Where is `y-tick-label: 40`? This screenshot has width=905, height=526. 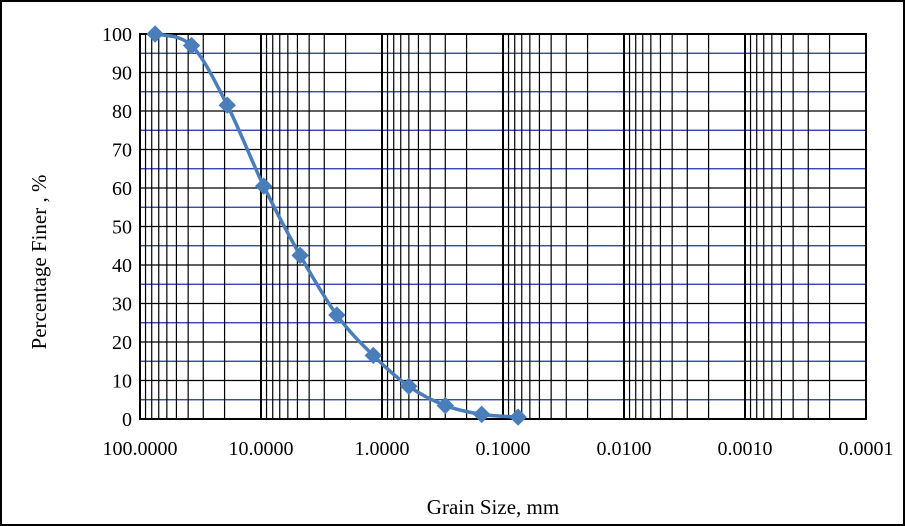 y-tick-label: 40 is located at coordinates (122, 266).